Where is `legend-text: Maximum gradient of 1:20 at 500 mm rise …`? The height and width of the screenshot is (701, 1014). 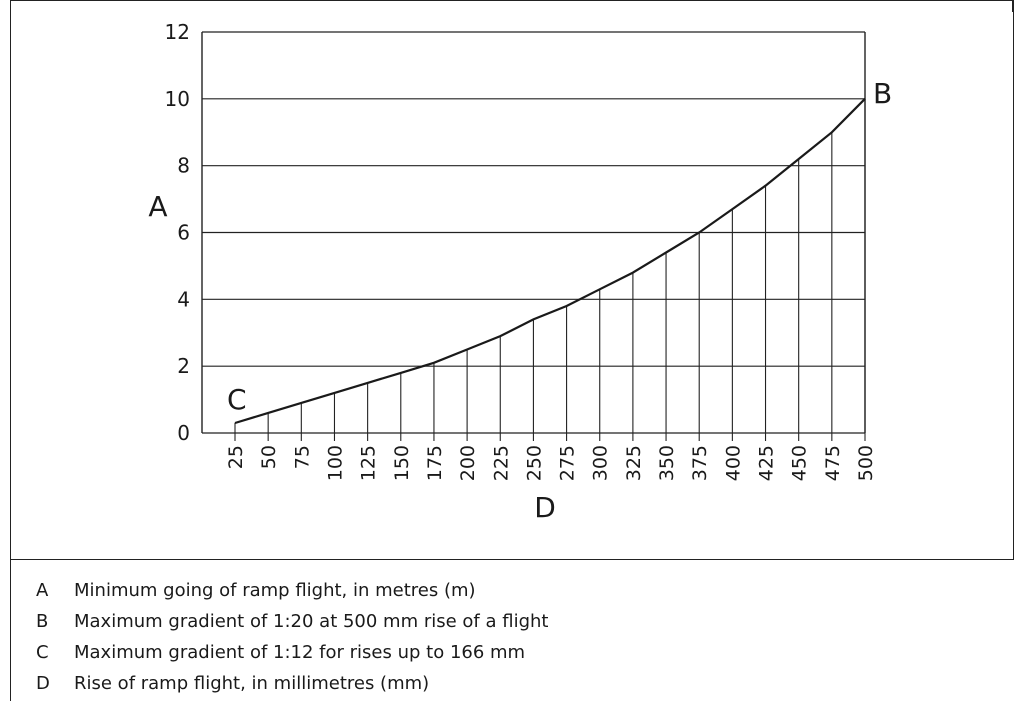
legend-text: Maximum gradient of 1:20 at 500 mm rise … is located at coordinates (311, 621).